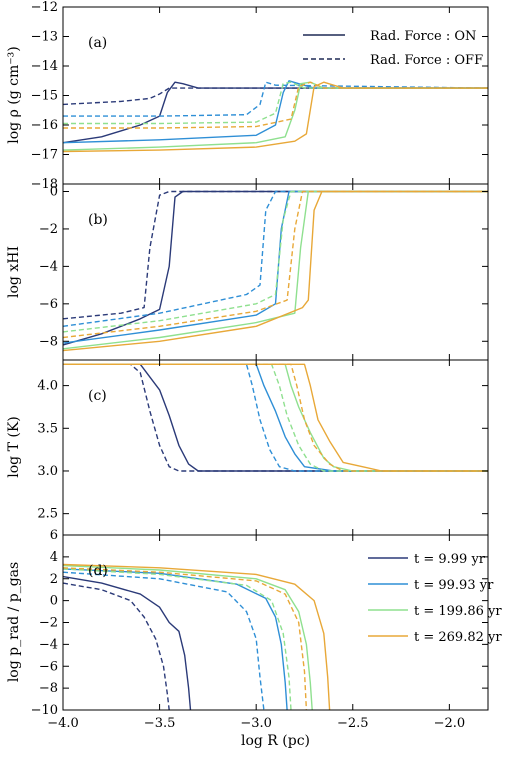 The width and height of the screenshot is (520, 759). What do you see at coordinates (44, 155) in the screenshot?
I see `y-tick-label: −17` at bounding box center [44, 155].